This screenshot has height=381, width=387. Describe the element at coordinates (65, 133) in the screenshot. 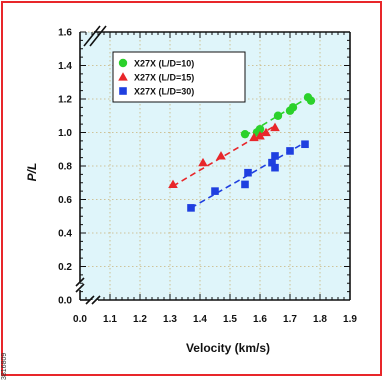

I see `y-tick-label: 1.0` at that location.